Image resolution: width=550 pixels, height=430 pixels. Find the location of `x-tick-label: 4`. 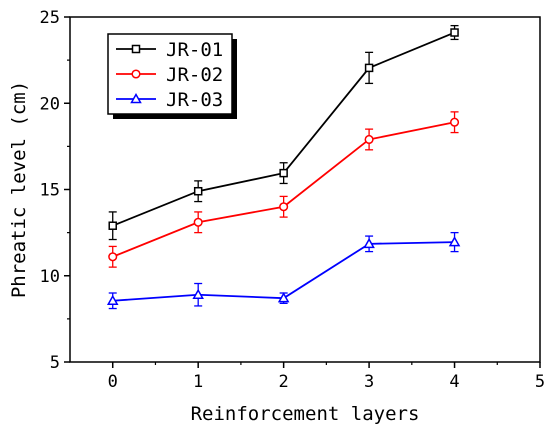

x-tick-label: 4 is located at coordinates (454, 382).